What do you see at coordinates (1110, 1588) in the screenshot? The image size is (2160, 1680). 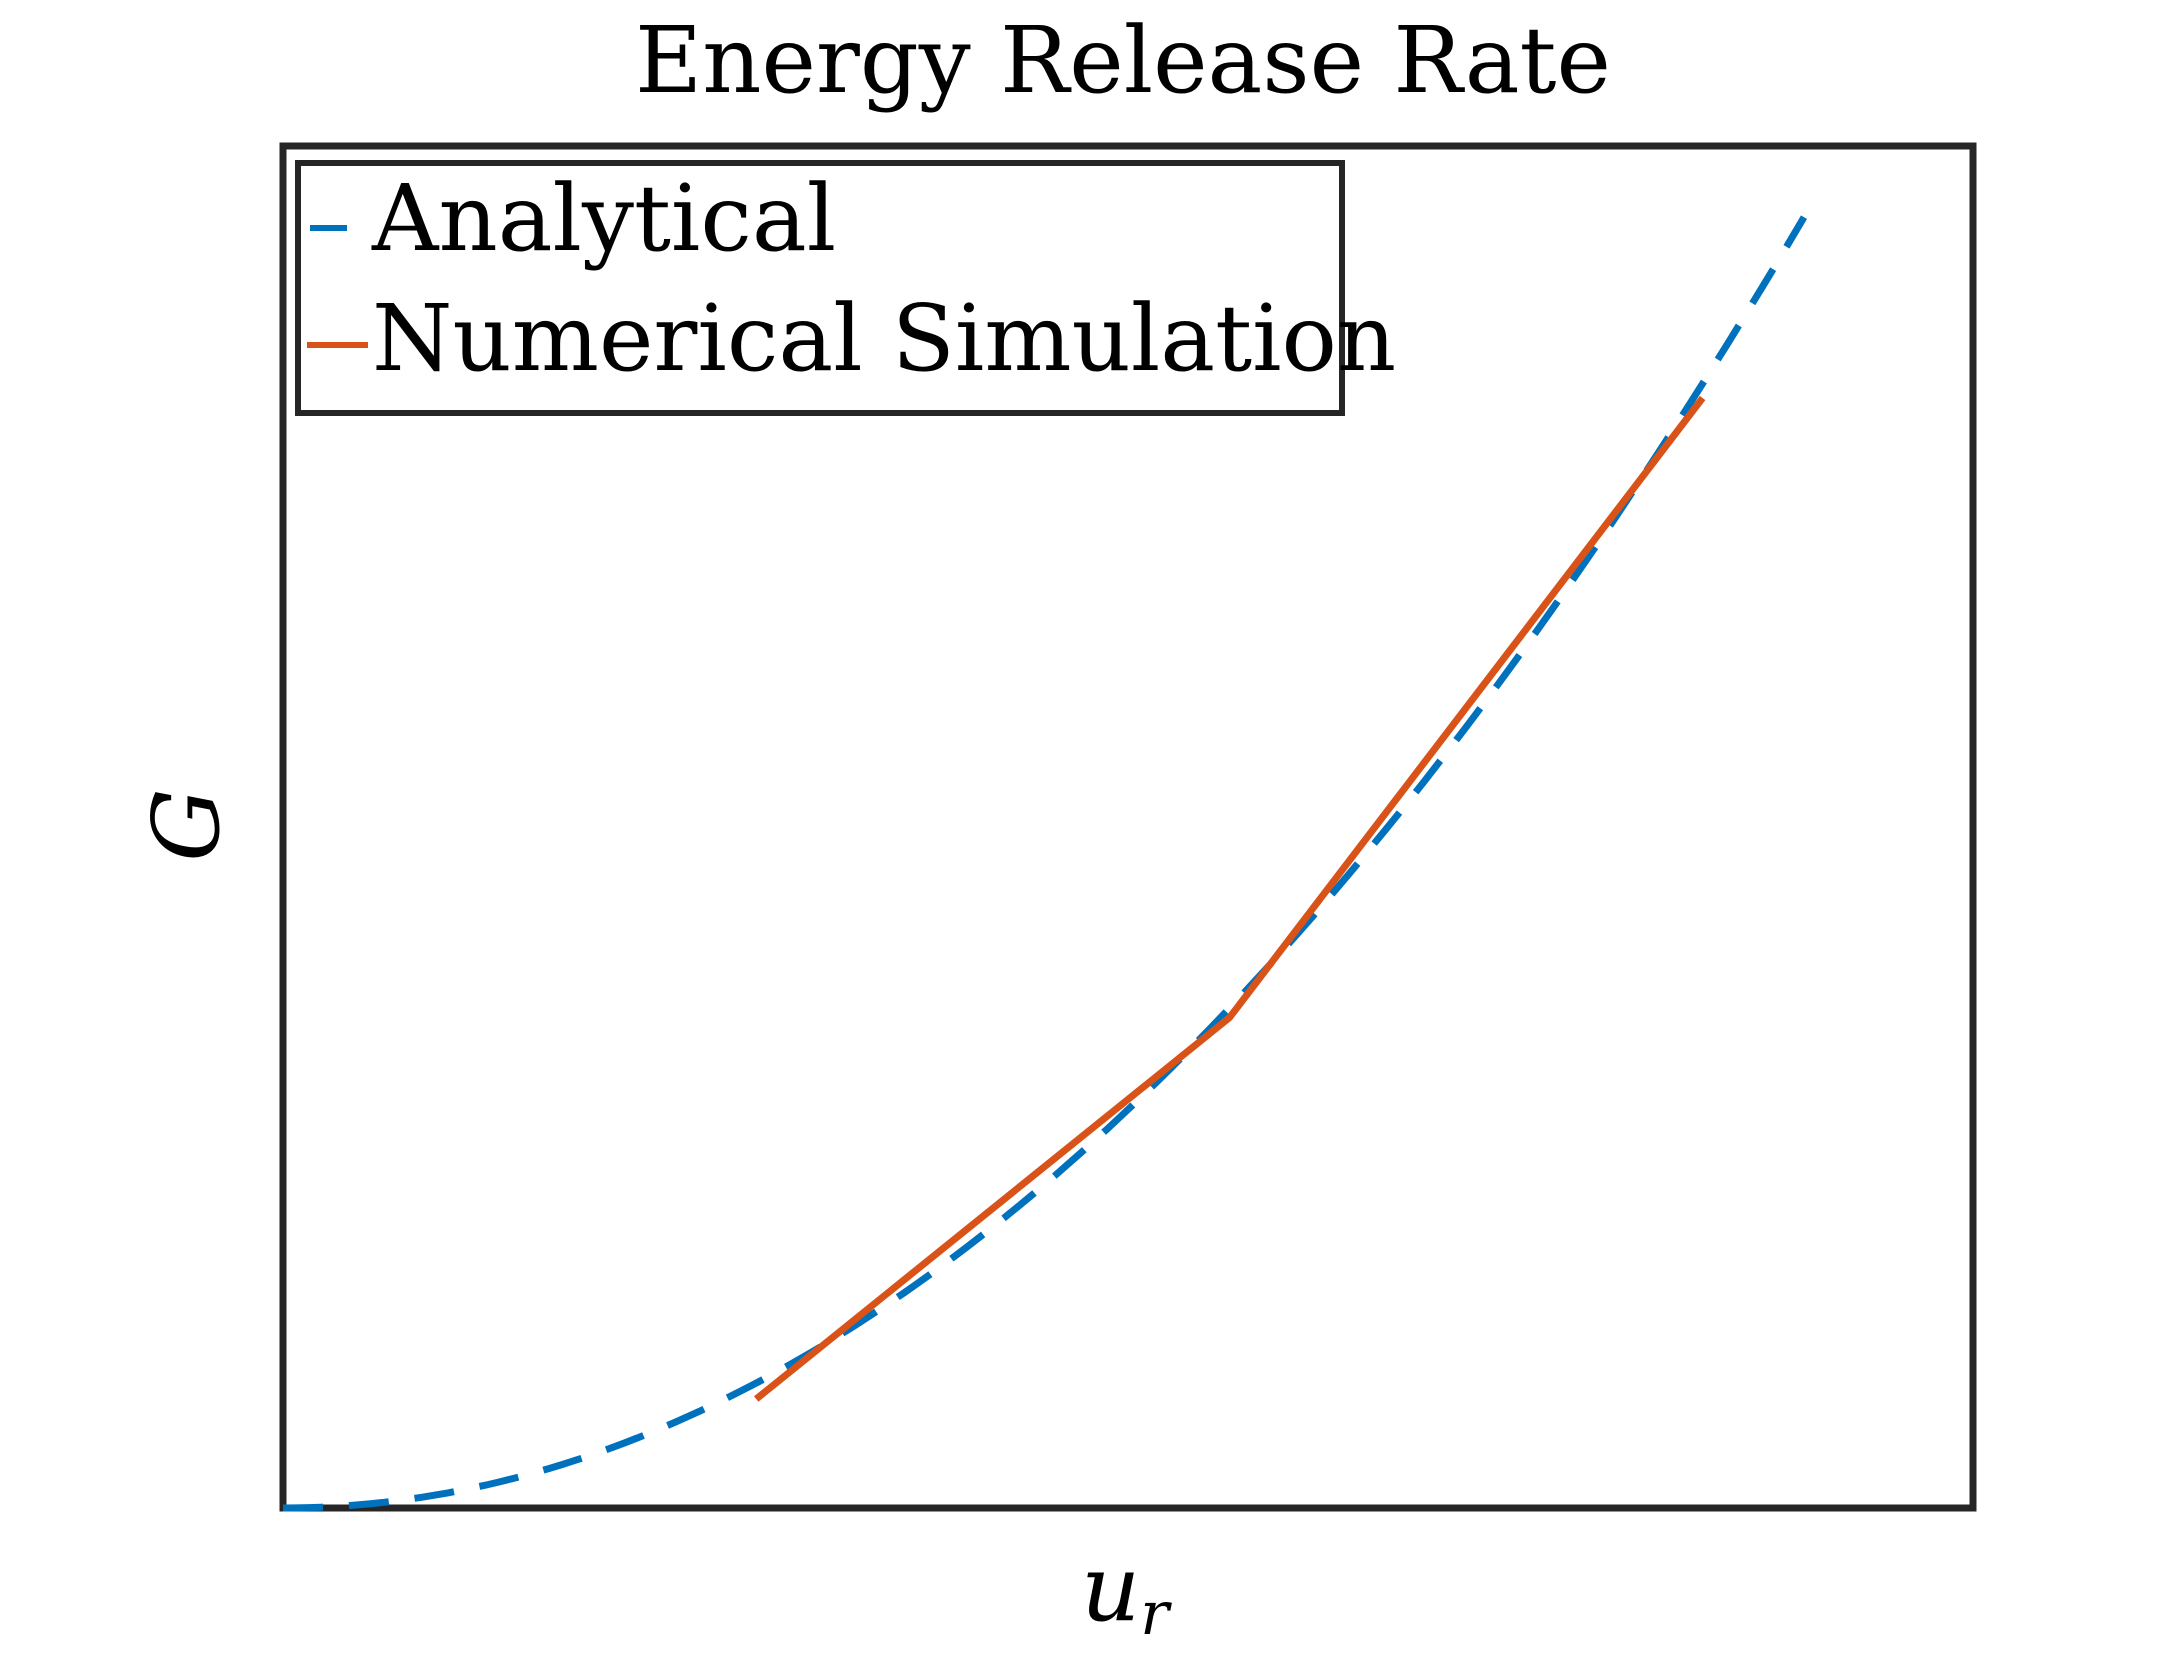 I see `x-axis-label-main: u` at bounding box center [1110, 1588].